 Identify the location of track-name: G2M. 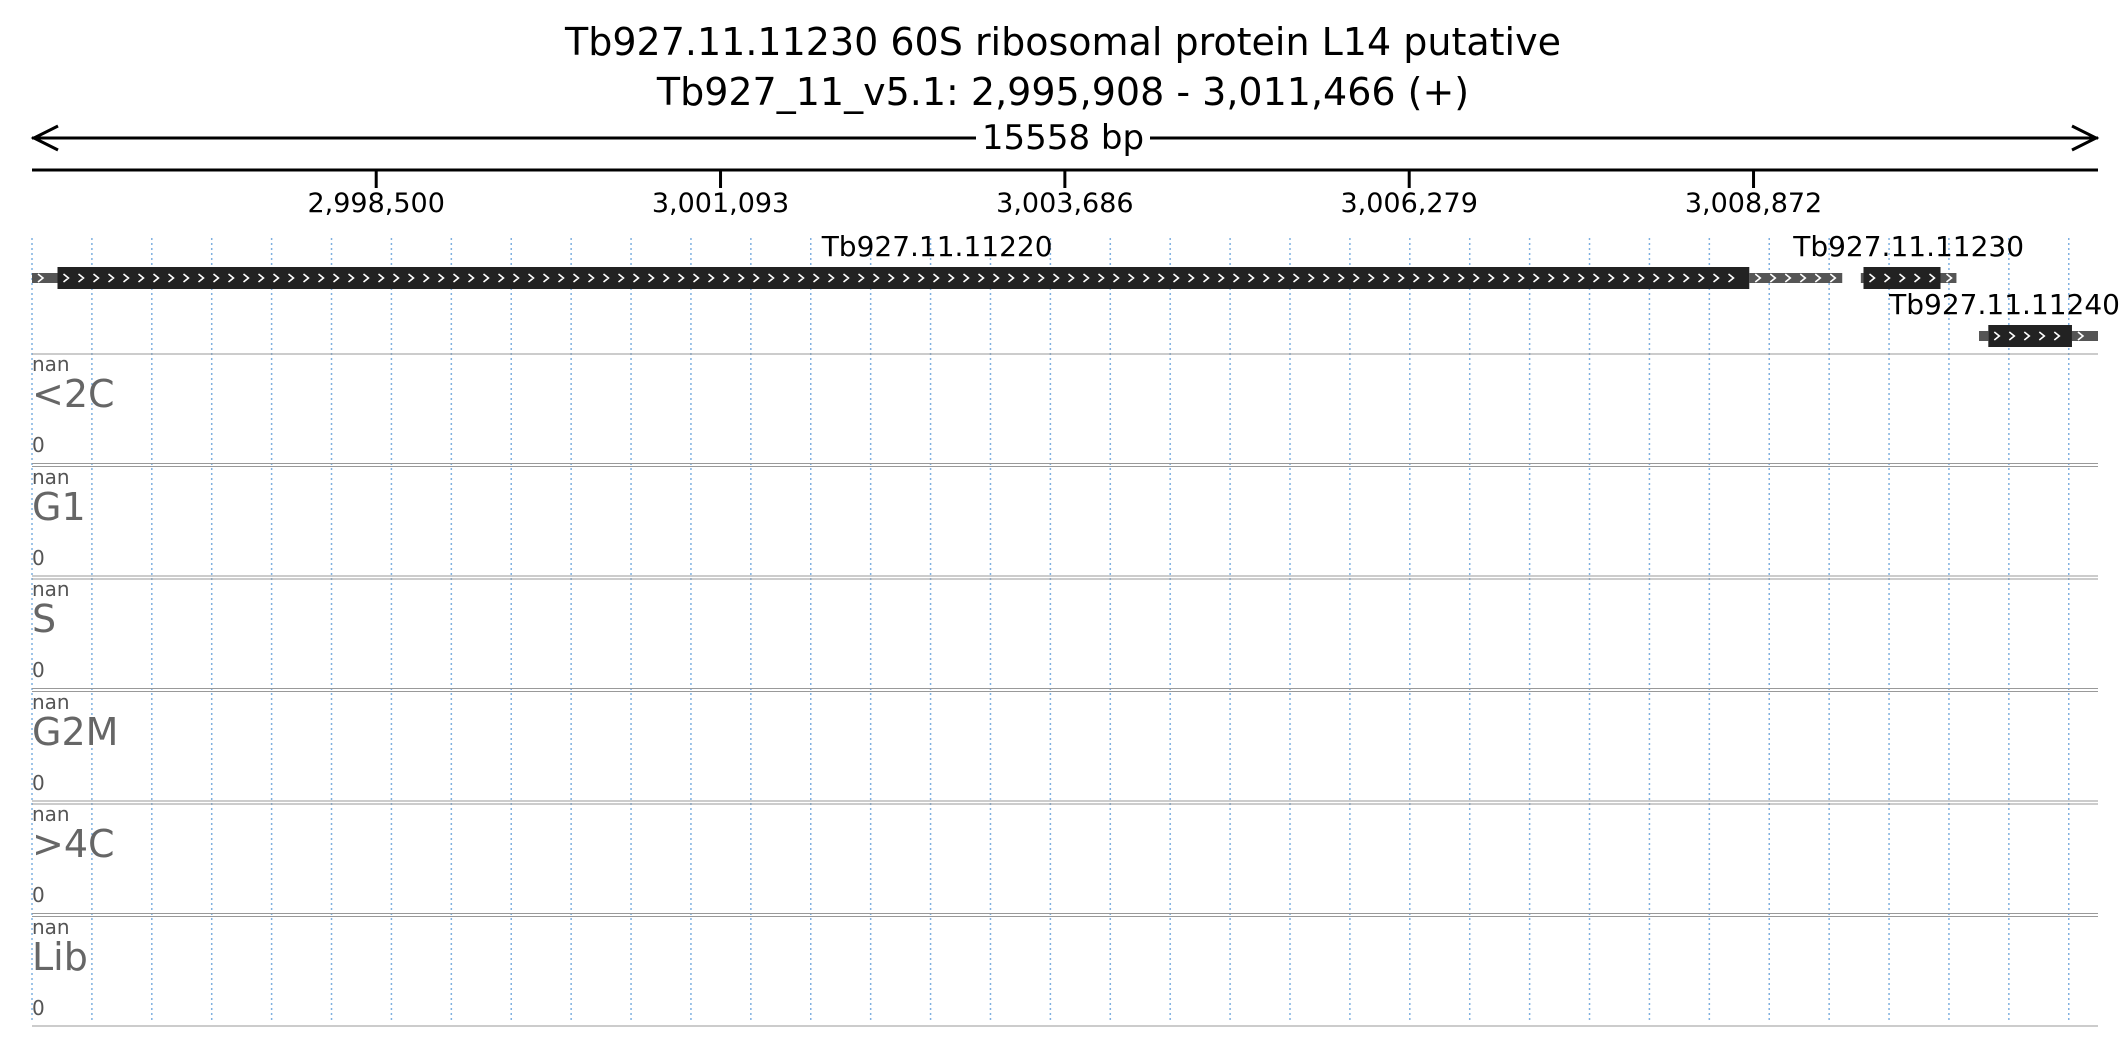
(75, 731).